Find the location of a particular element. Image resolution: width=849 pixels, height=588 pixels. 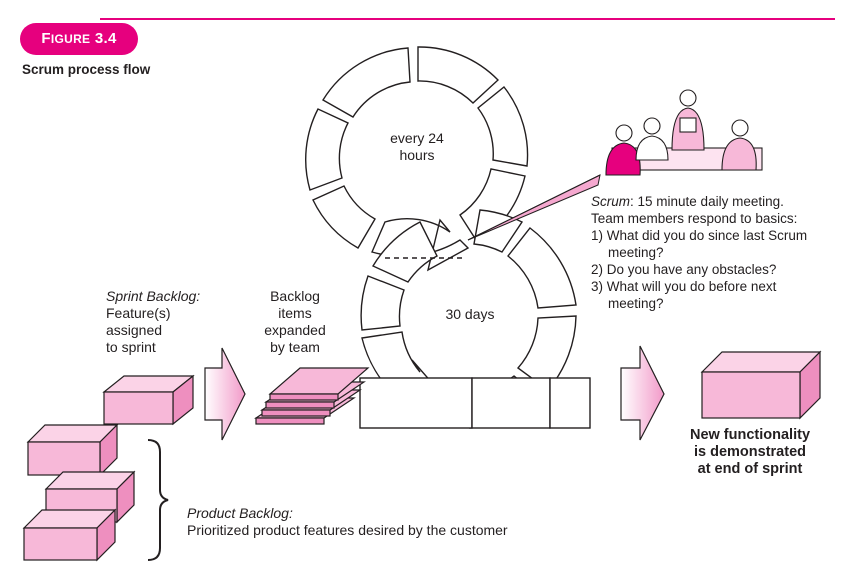

team-meeting-illustration is located at coordinates (684, 132).